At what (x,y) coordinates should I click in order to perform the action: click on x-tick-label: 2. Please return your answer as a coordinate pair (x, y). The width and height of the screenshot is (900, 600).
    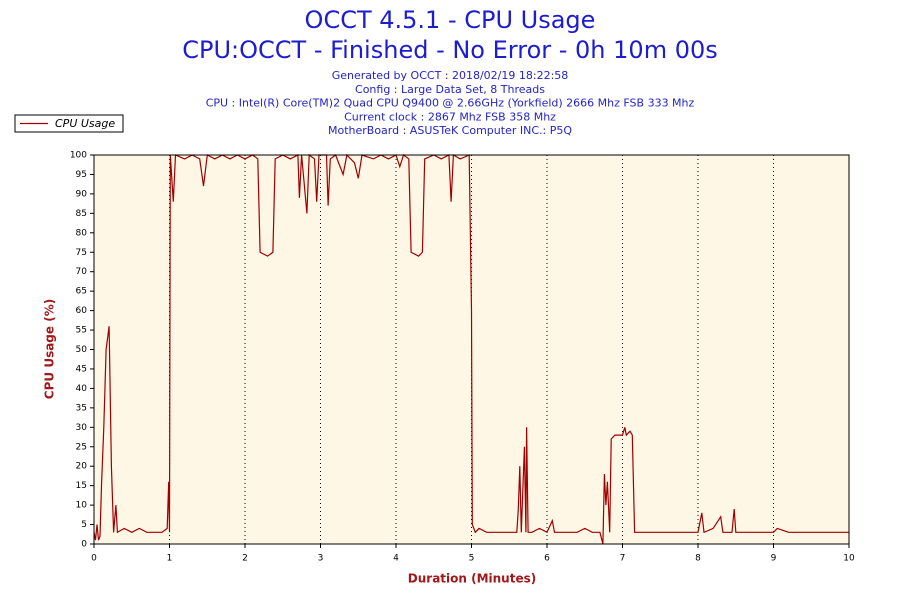
    Looking at the image, I should click on (245, 559).